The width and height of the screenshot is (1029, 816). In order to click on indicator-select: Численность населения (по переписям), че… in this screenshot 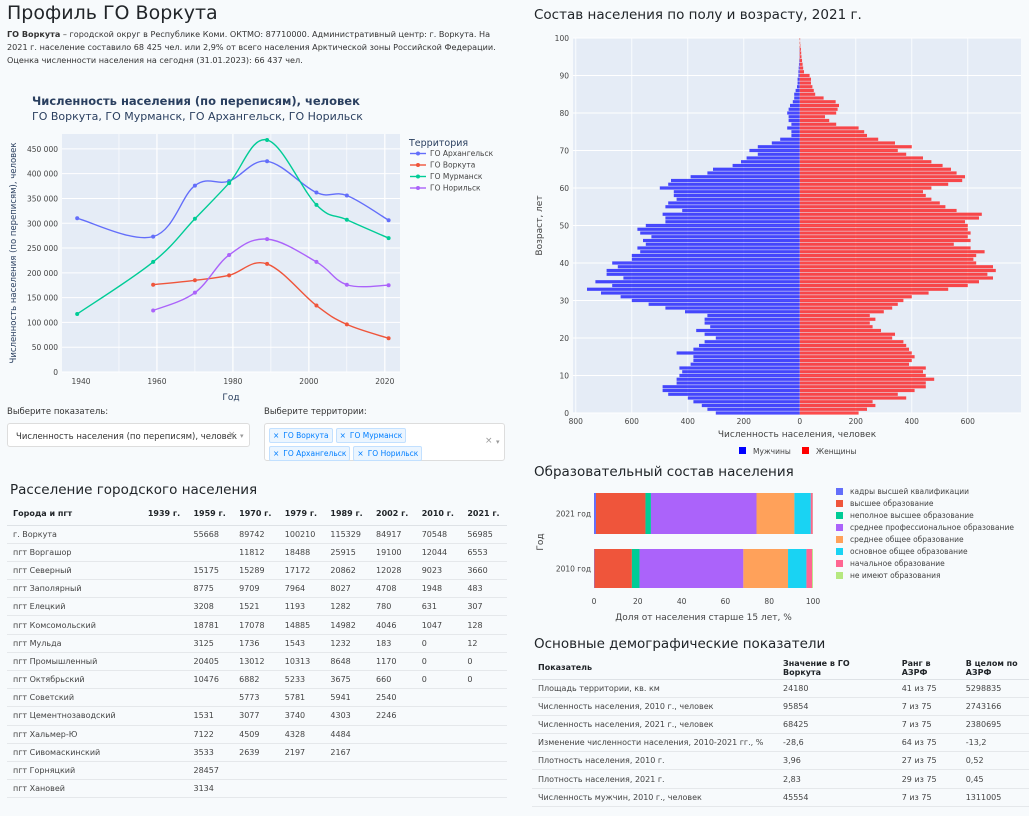, I will do `click(128, 435)`.